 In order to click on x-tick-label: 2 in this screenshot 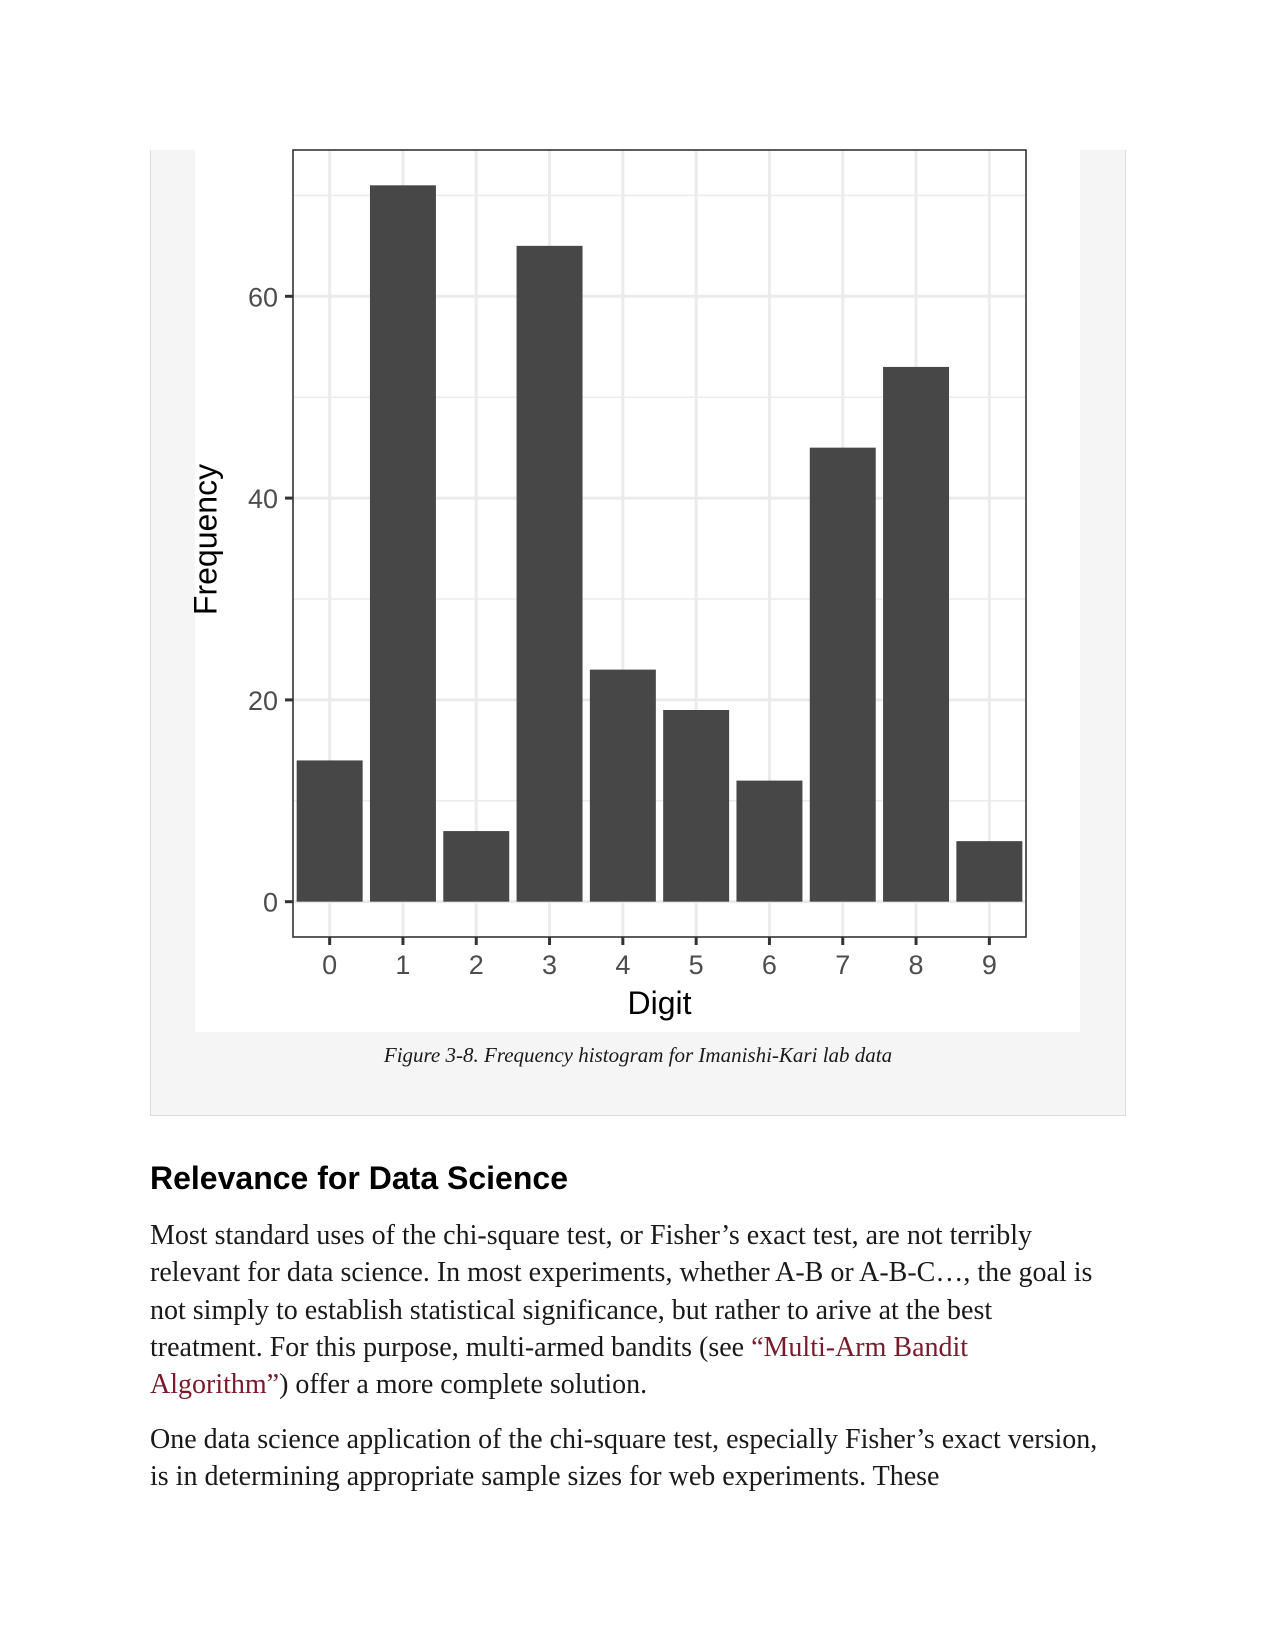, I will do `click(476, 965)`.